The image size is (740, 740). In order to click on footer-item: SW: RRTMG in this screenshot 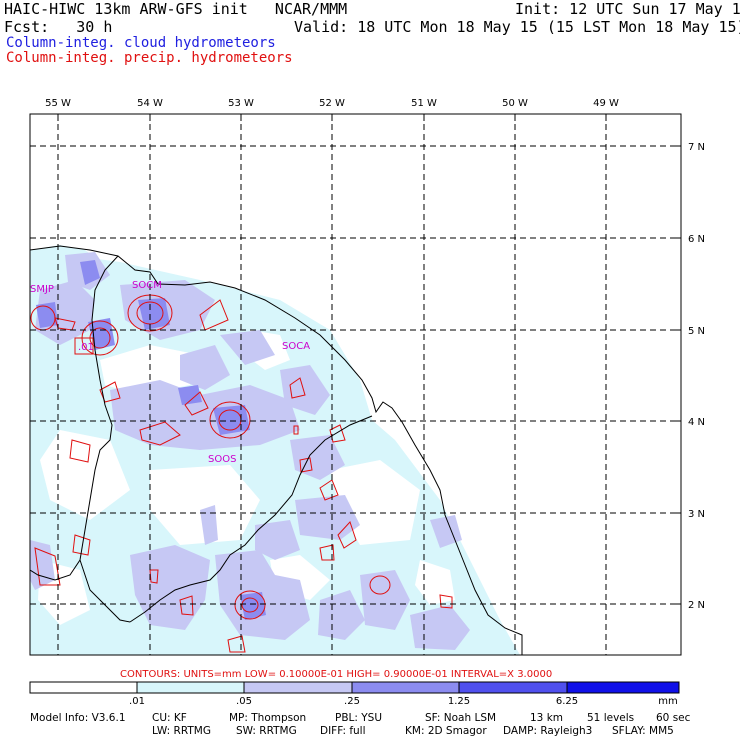, I will do `click(266, 731)`.